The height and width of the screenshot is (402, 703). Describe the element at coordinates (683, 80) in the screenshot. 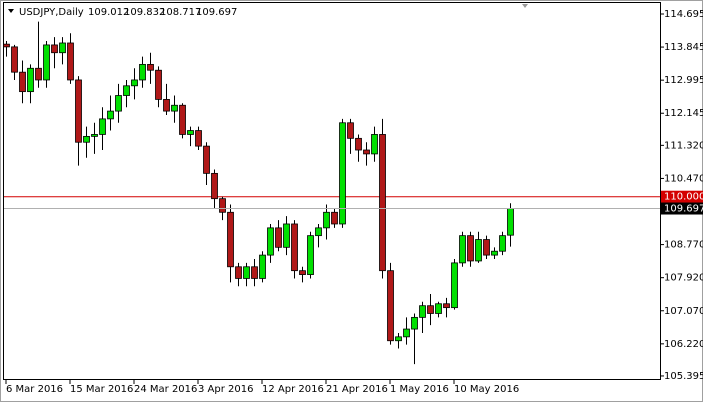

I see `y-tick-label: 112.995` at that location.